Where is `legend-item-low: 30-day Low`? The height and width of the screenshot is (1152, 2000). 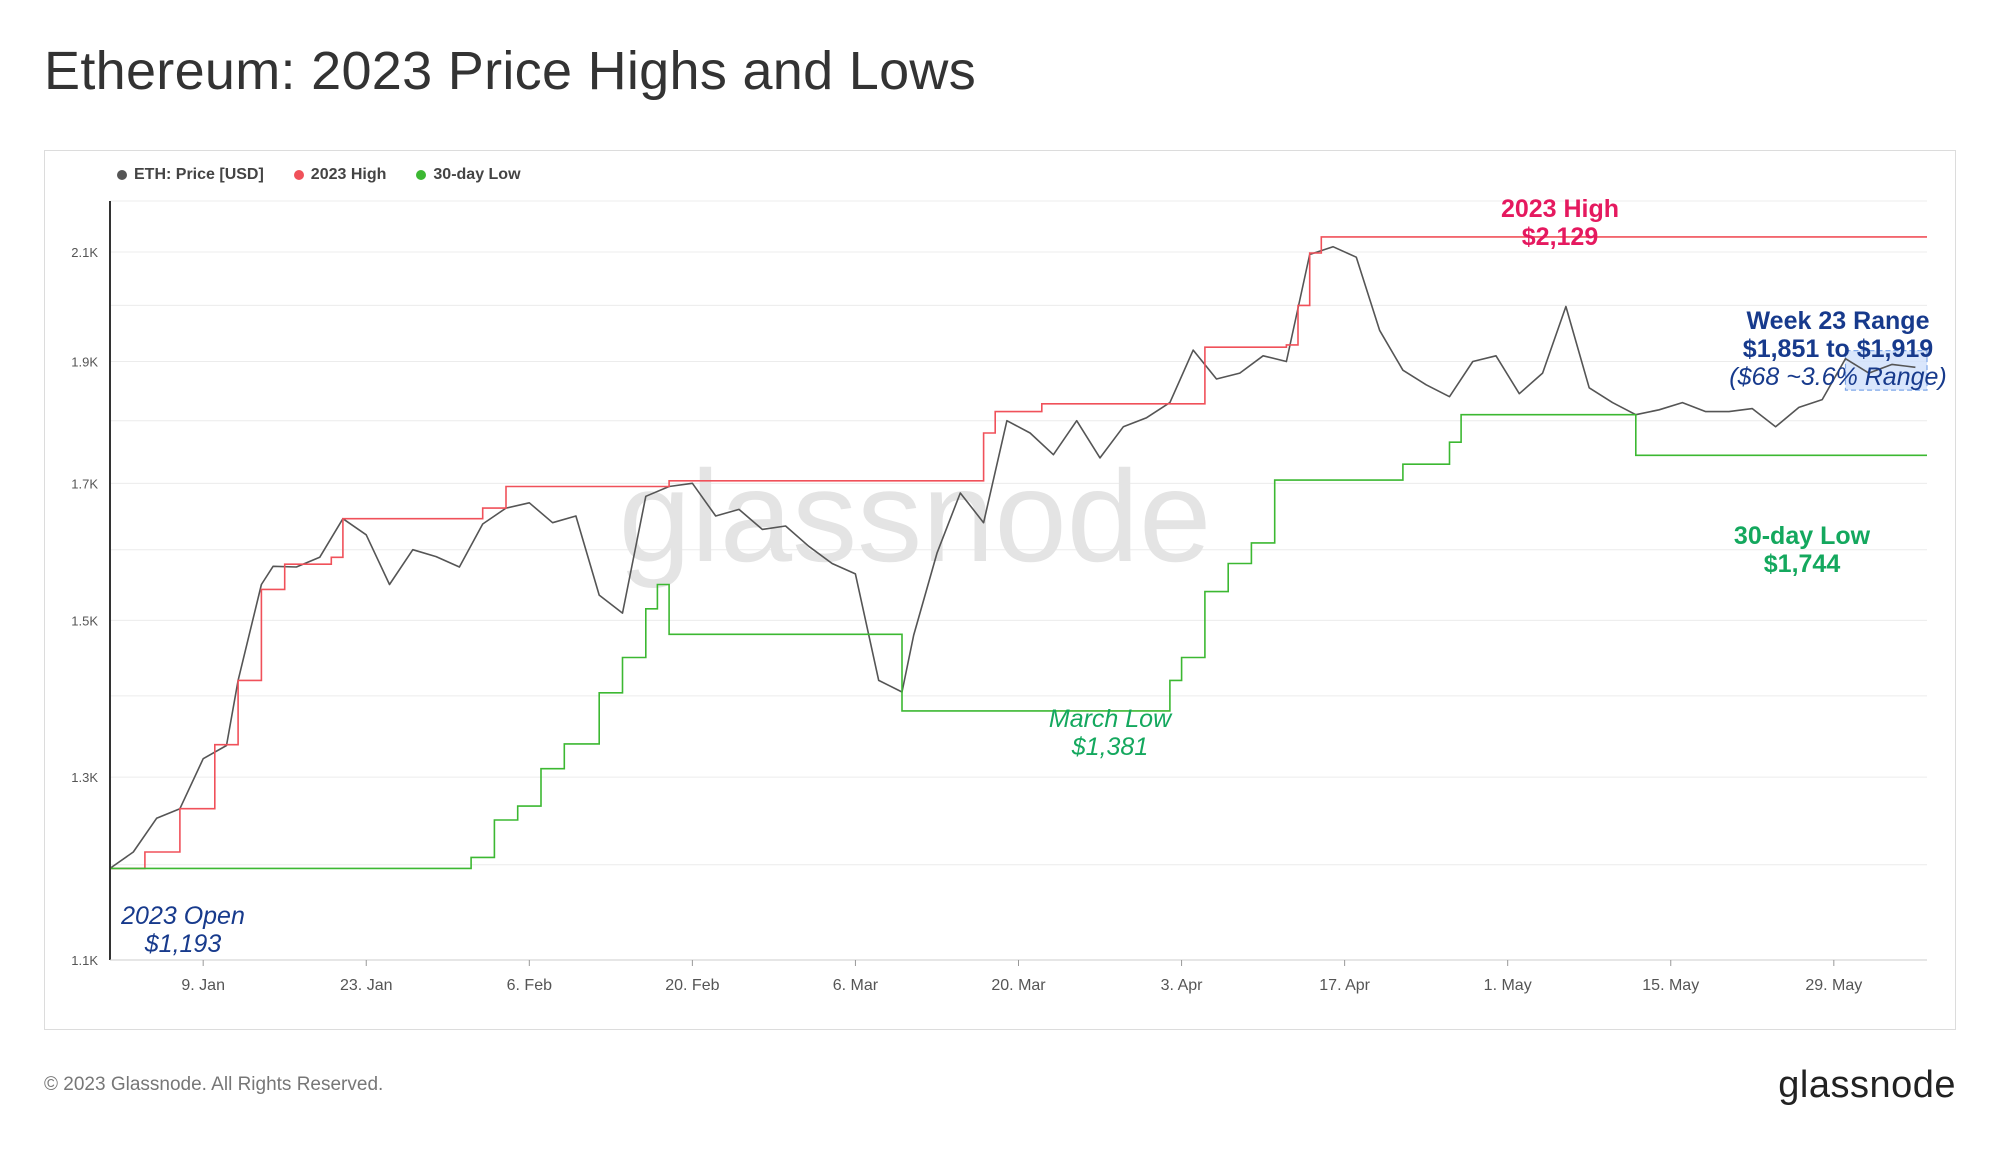 legend-item-low: 30-day Low is located at coordinates (468, 175).